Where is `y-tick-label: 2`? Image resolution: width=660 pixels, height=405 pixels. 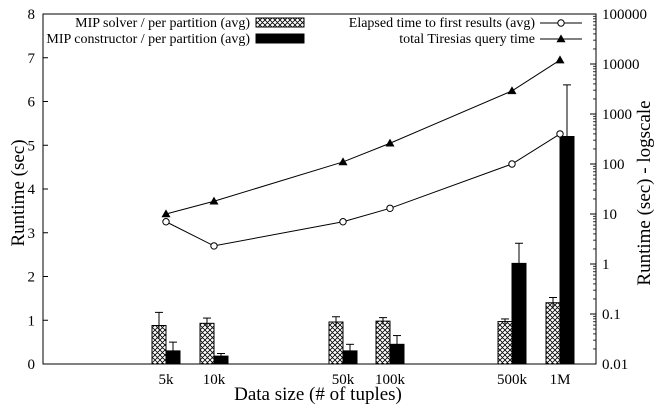
y-tick-label: 2 is located at coordinates (32, 278).